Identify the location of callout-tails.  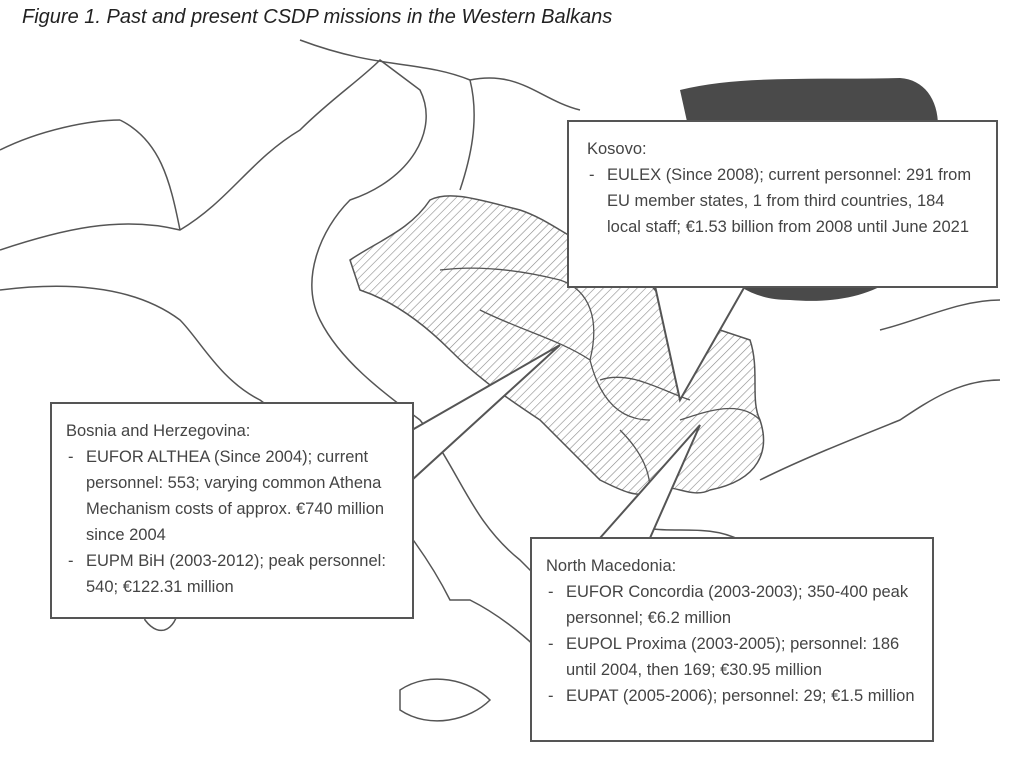
(578, 412).